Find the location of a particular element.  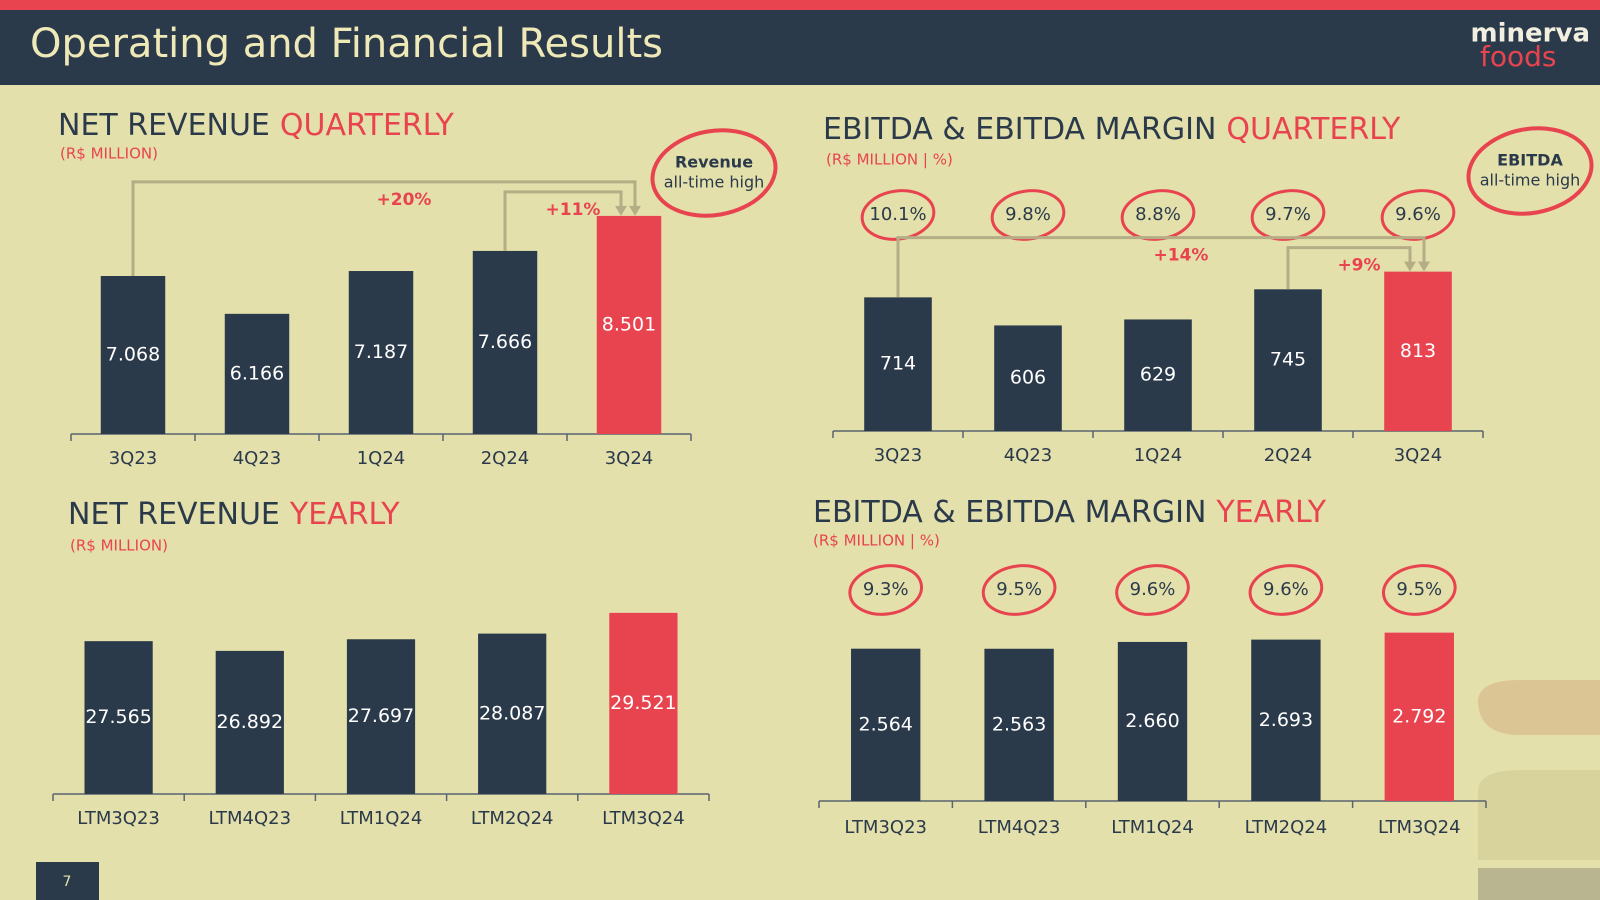

header-bar is located at coordinates (800, 47).